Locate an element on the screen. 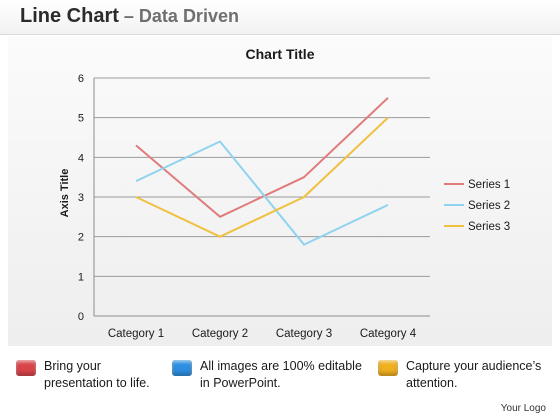 The width and height of the screenshot is (560, 420). y-tick-label: 2 is located at coordinates (81, 238).